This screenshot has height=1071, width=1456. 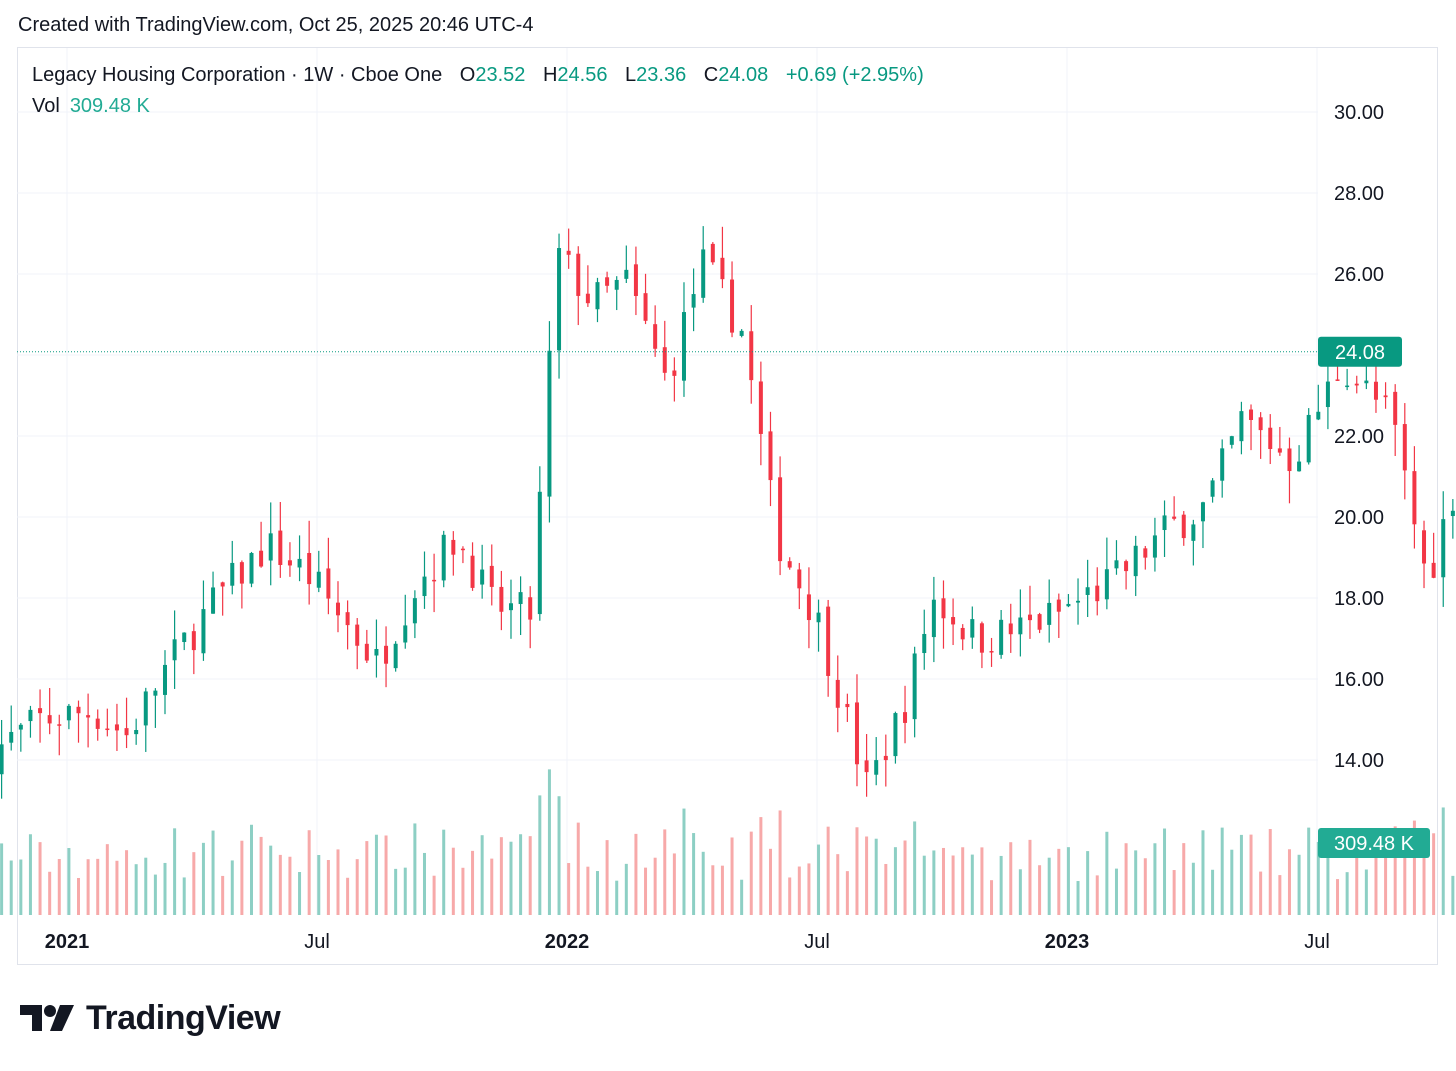 I want to click on y-tick-label: 28.00, so click(x=1359, y=194).